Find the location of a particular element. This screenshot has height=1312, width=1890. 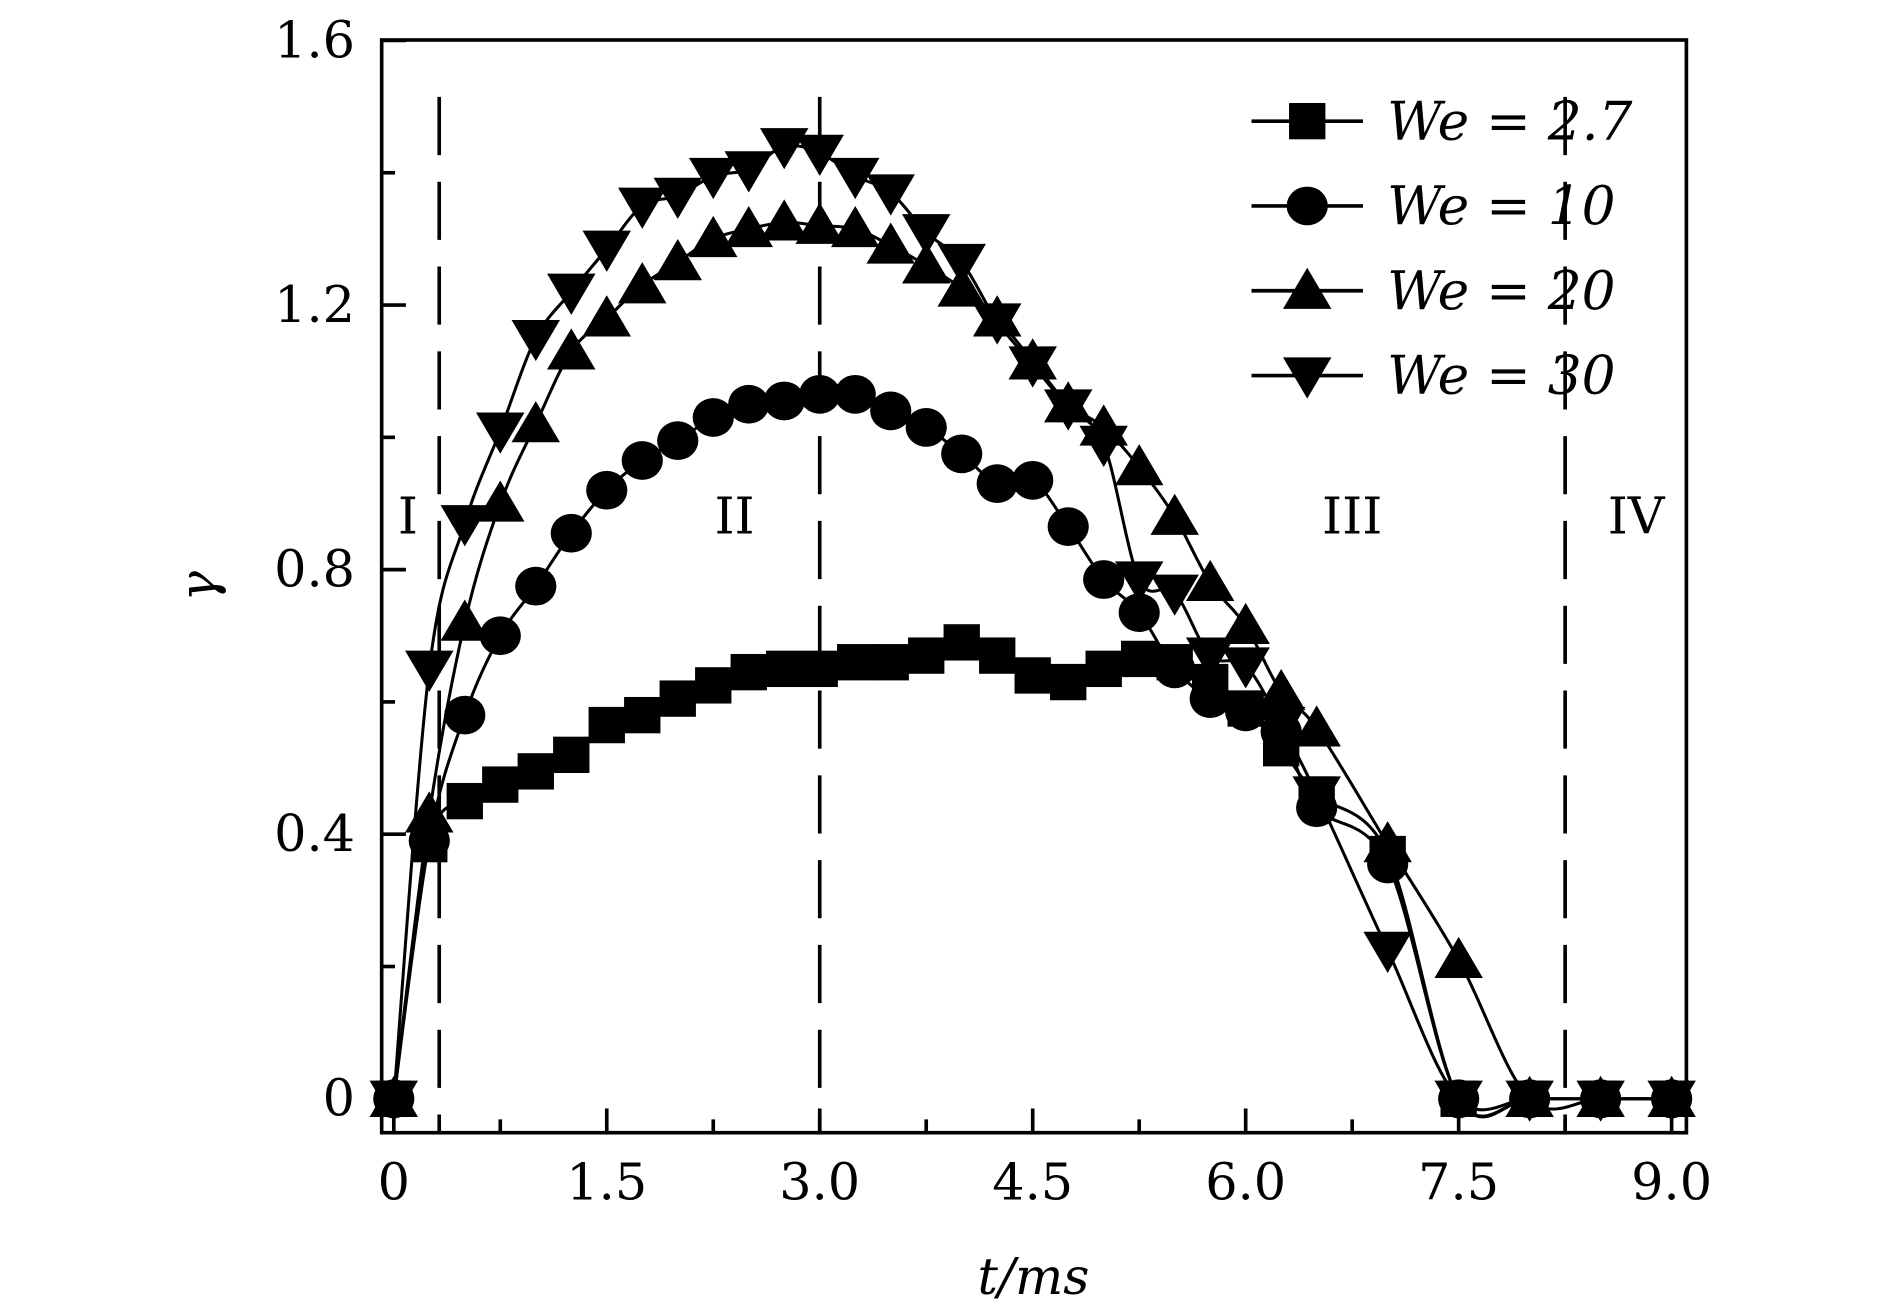

region-labels: I II III IV is located at coordinates (1032, 516).